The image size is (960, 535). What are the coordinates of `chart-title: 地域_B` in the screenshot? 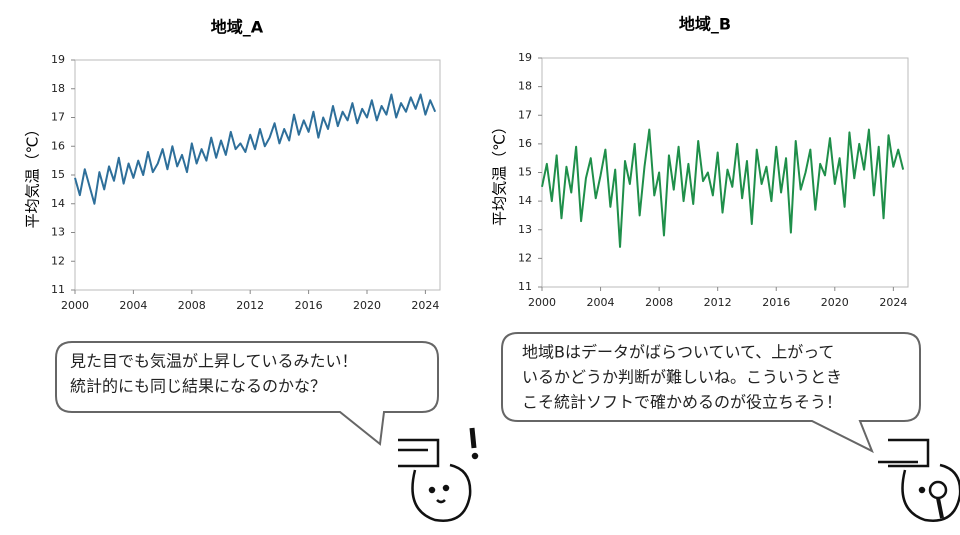 It's located at (705, 24).